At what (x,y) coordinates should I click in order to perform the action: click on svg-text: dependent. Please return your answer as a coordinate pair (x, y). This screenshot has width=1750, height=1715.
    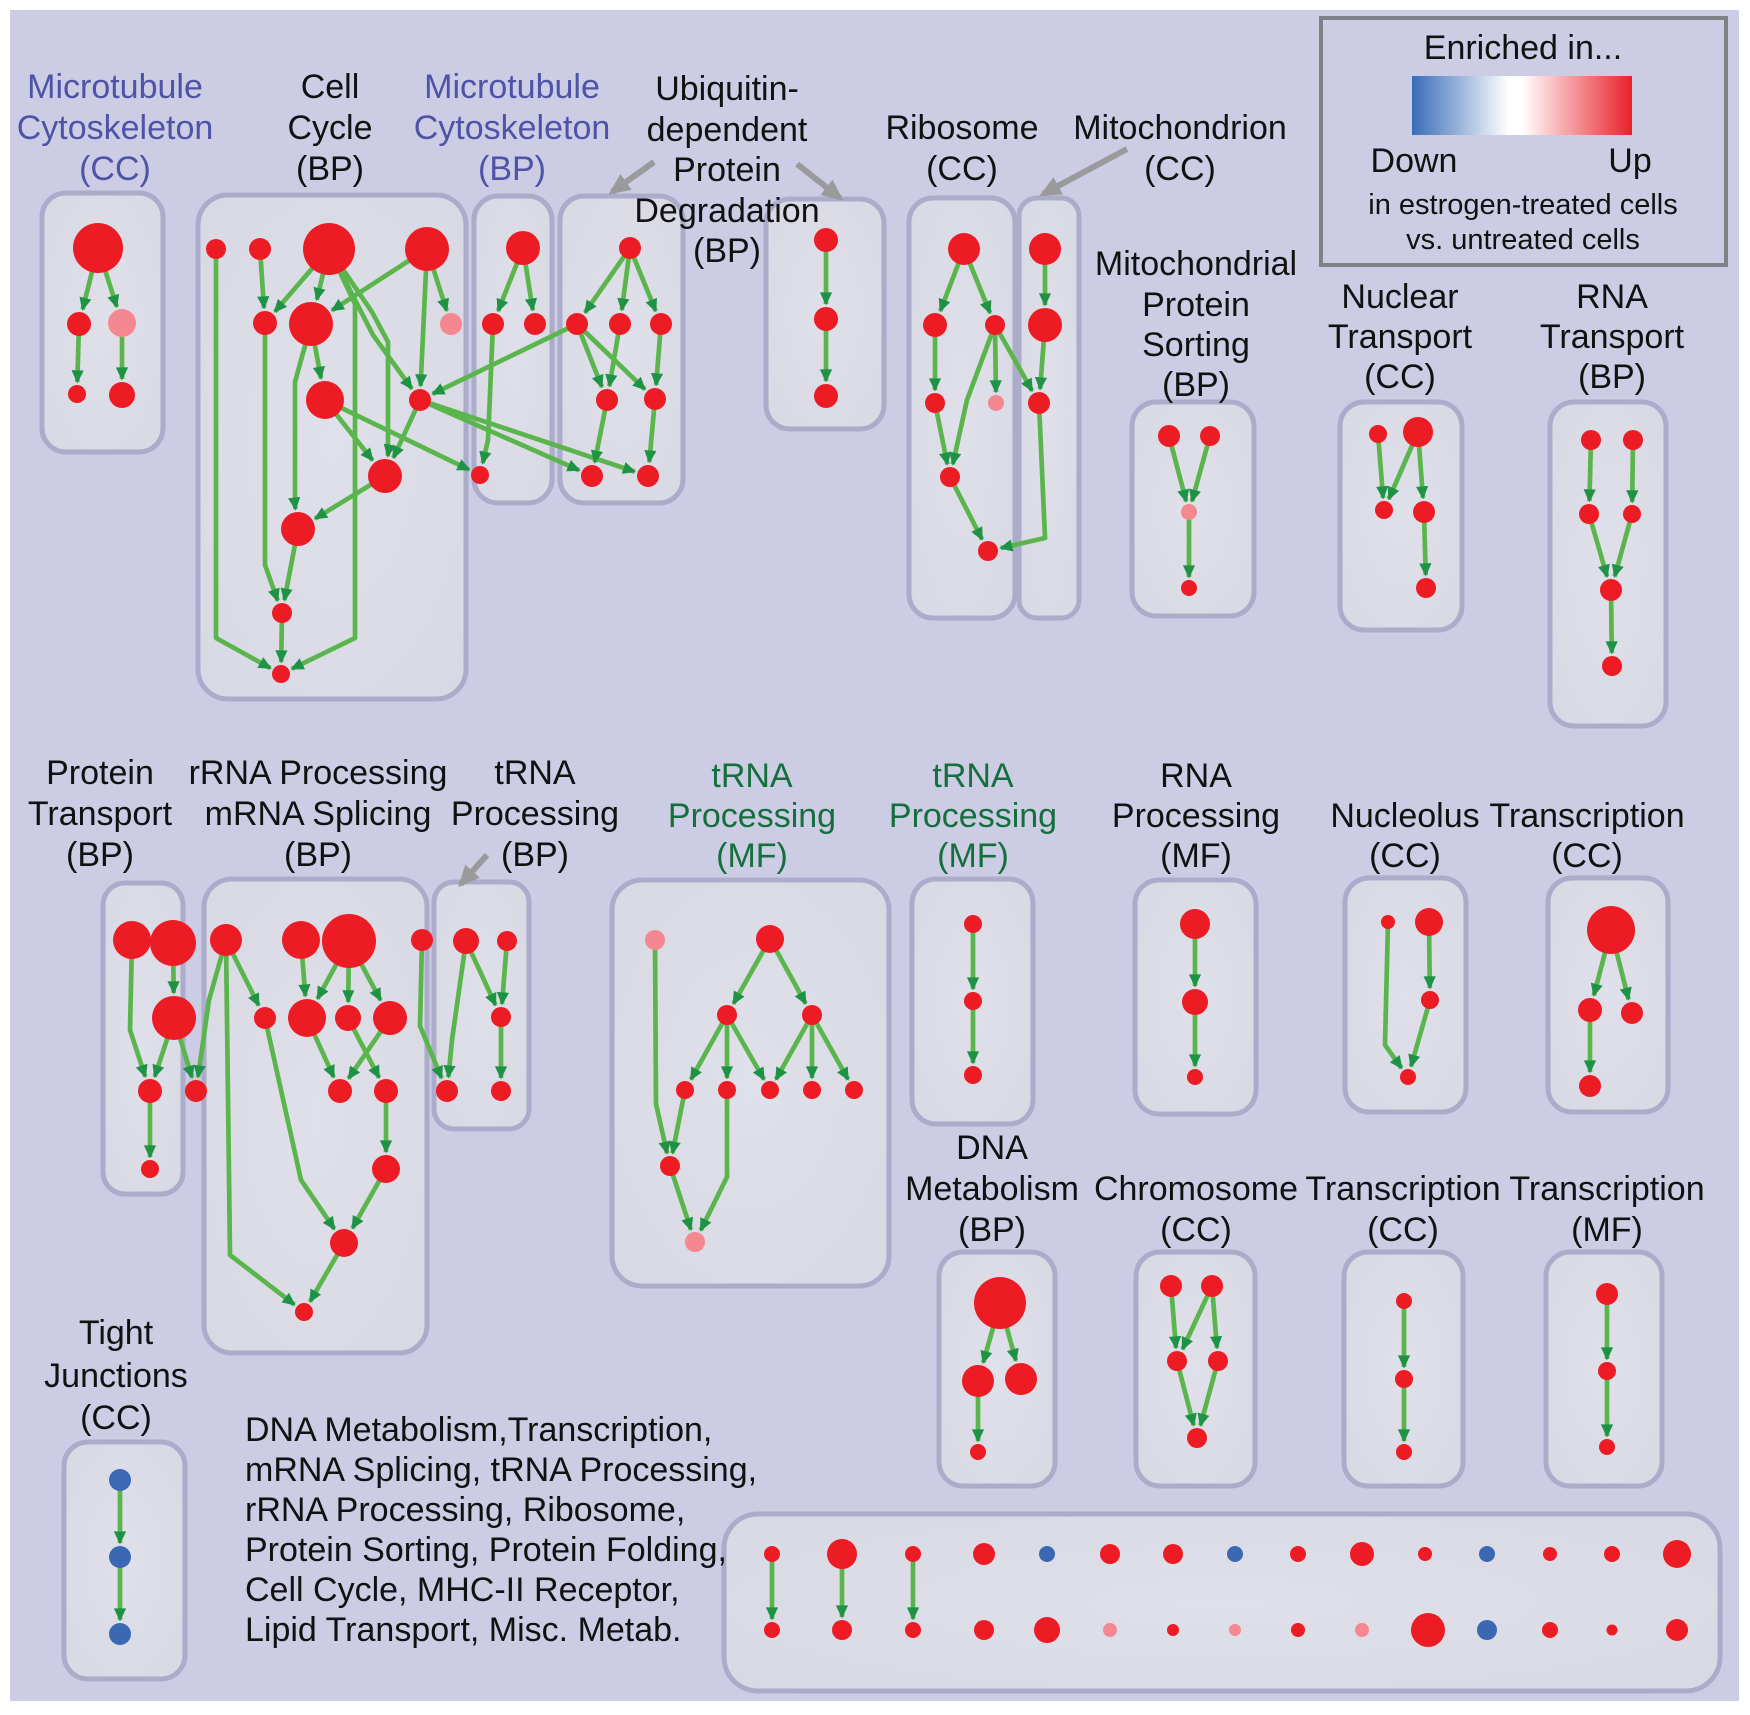
    Looking at the image, I should click on (727, 130).